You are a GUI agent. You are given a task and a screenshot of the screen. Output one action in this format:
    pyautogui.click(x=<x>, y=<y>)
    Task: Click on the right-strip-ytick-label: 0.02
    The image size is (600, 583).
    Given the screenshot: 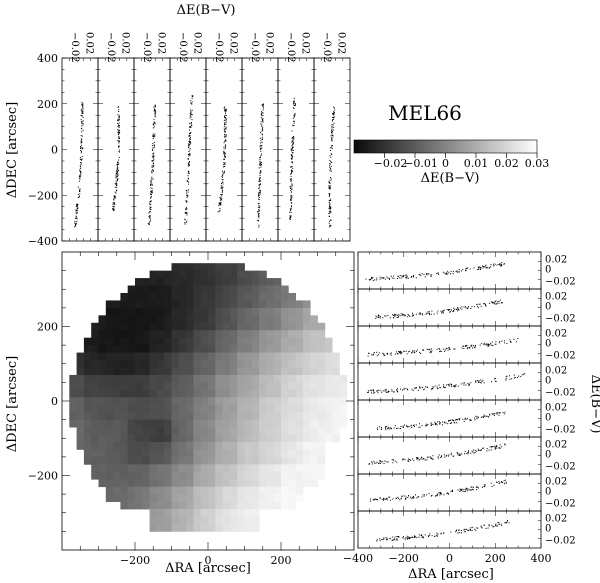 What is the action you would take?
    pyautogui.click(x=556, y=259)
    